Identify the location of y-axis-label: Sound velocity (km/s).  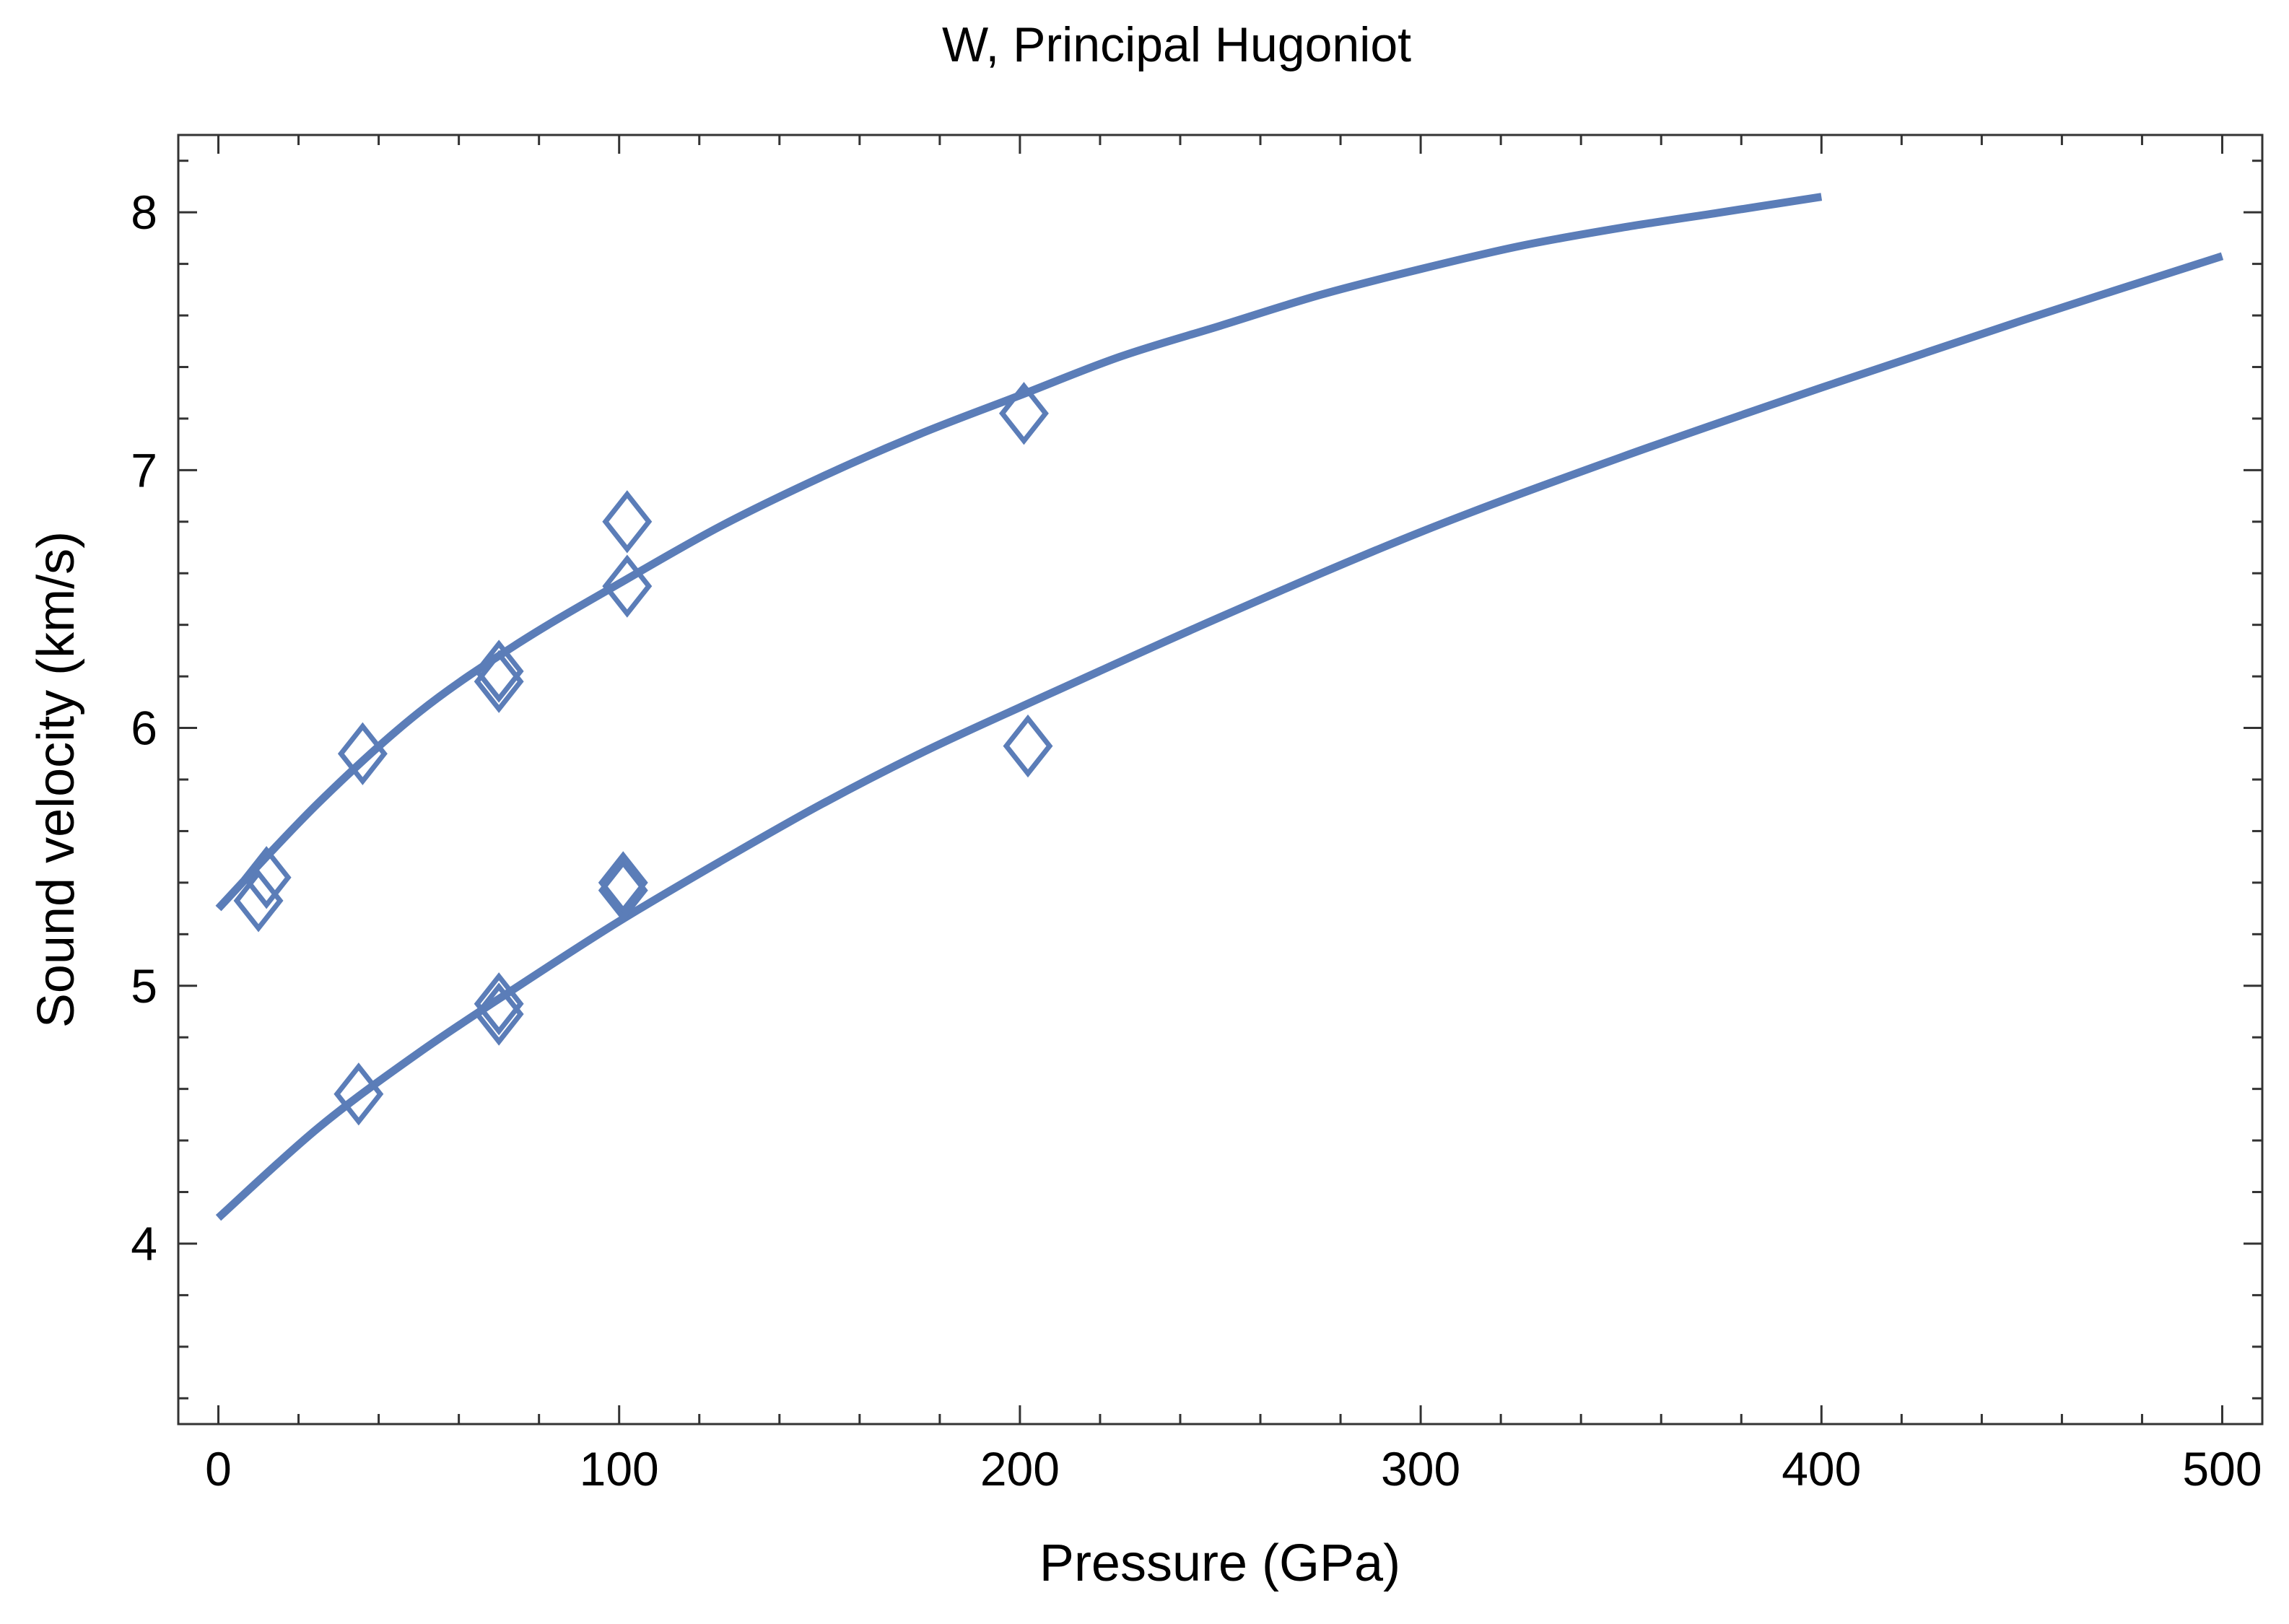
(56, 779).